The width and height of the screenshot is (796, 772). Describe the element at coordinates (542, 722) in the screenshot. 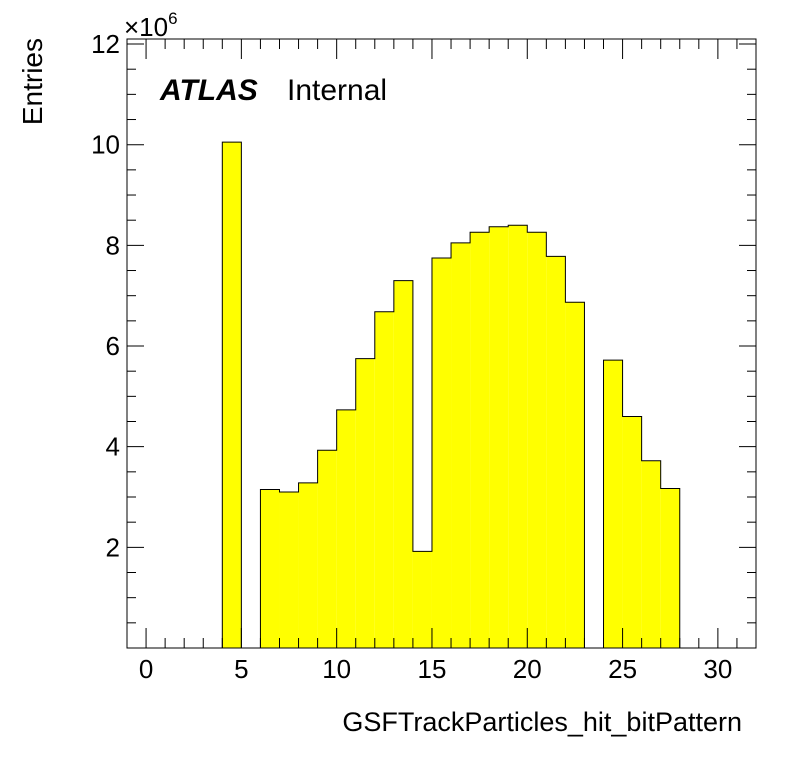

I see `x-axis-title: GSFTrackParticles_hit_bitPattern` at that location.